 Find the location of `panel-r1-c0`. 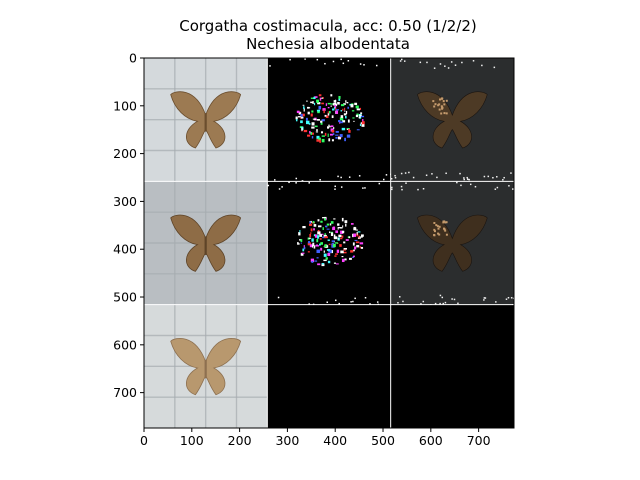

panel-r1-c0 is located at coordinates (206, 243).